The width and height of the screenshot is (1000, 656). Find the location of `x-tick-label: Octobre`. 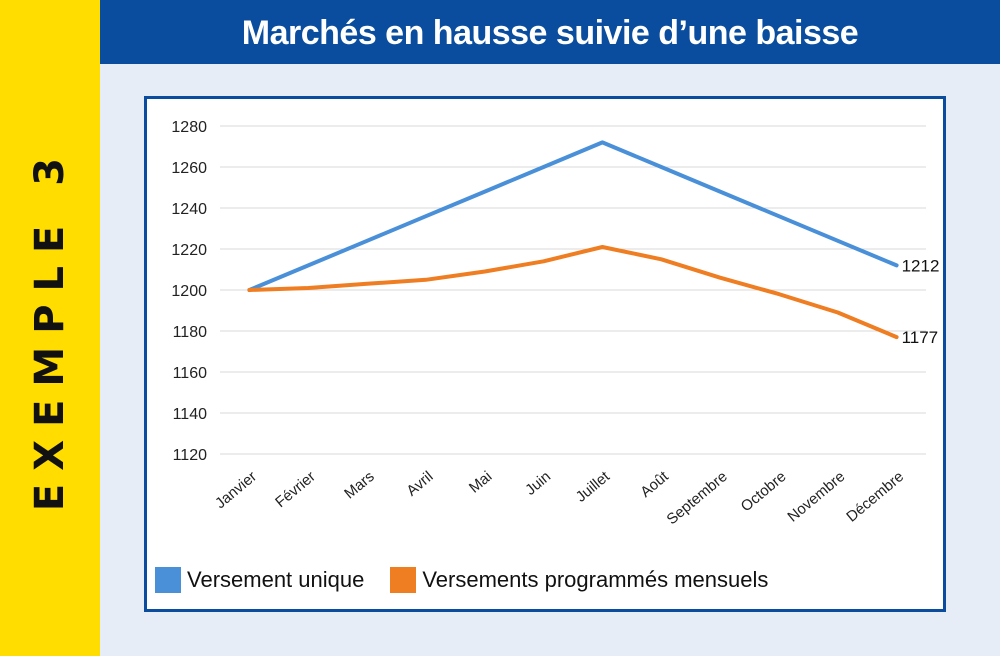

x-tick-label: Octobre is located at coordinates (764, 491).